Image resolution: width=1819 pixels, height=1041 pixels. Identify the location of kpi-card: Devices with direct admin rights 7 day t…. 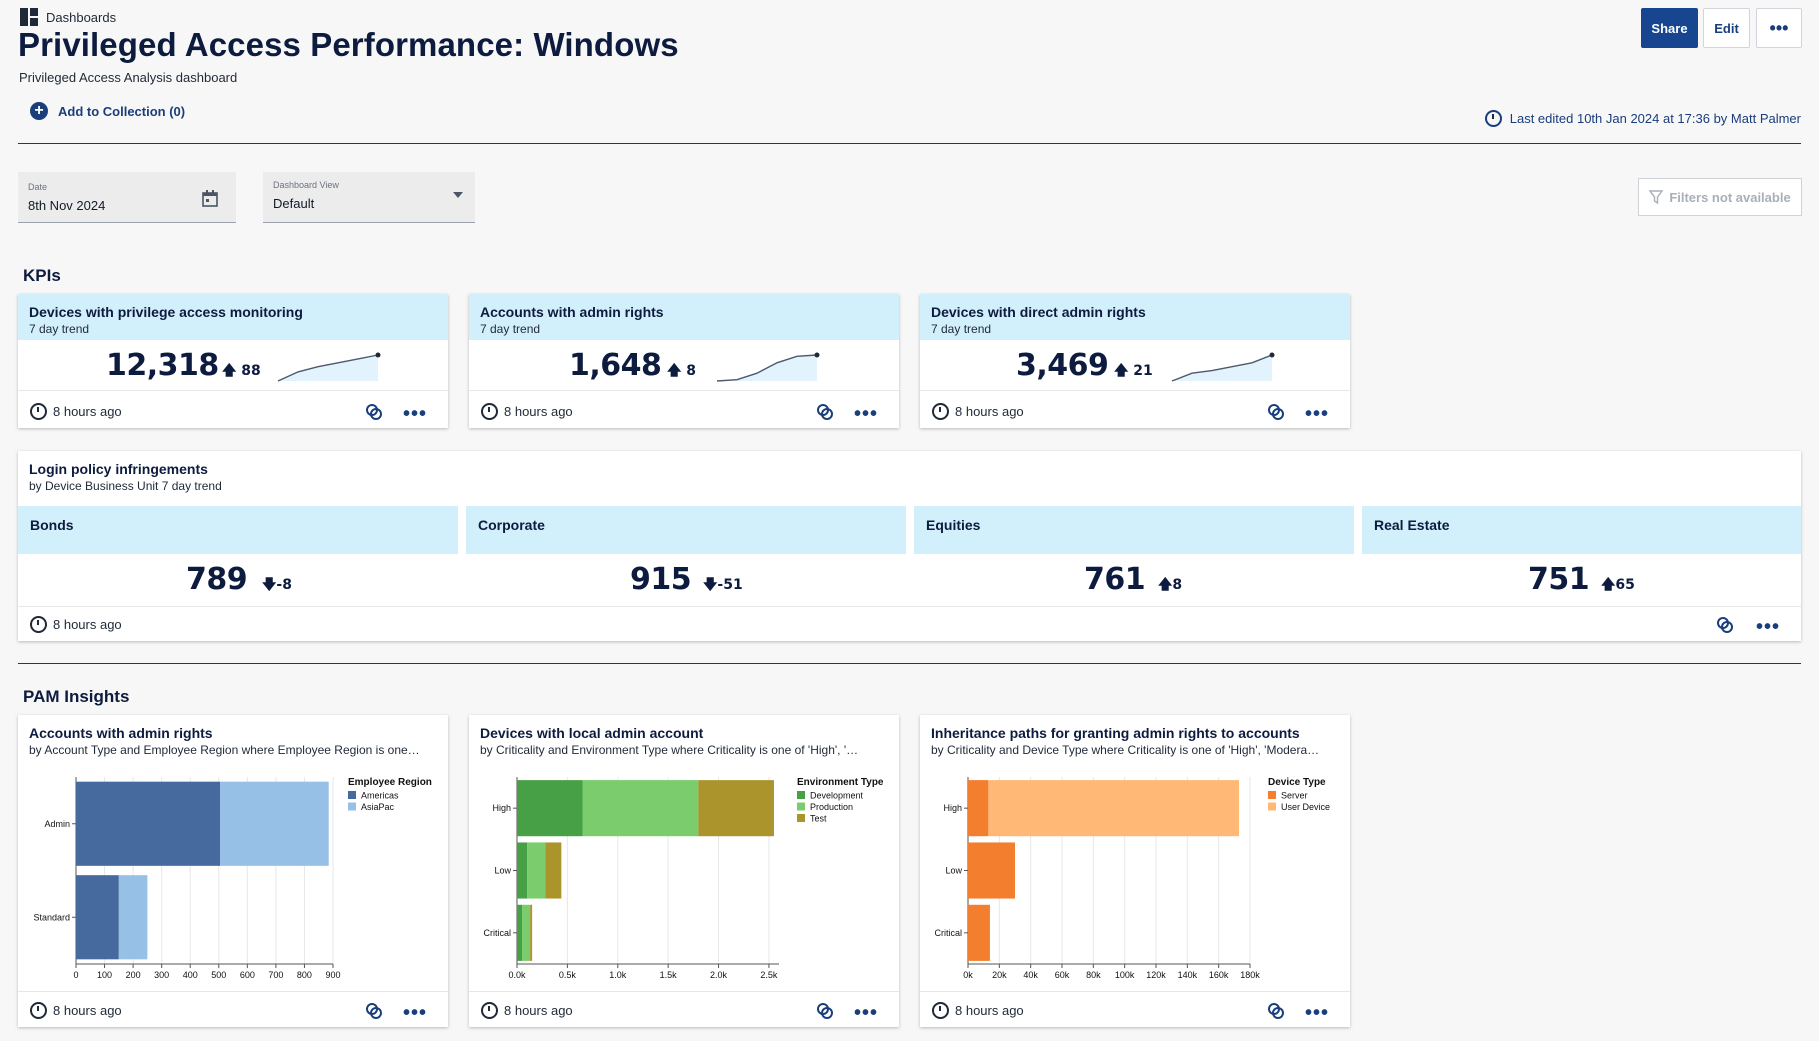
(1135, 361).